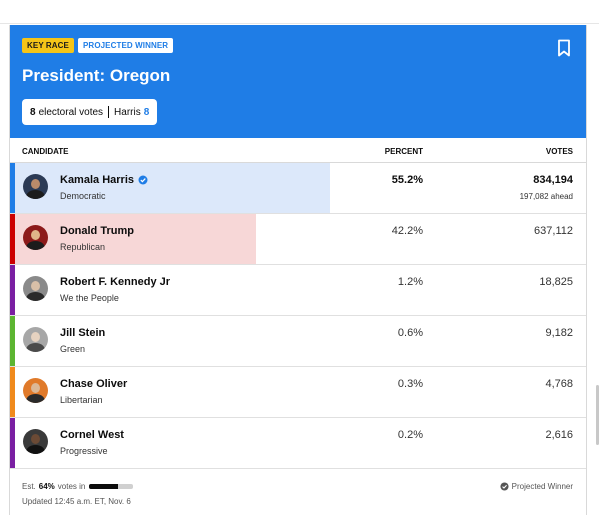 This screenshot has width=599, height=515. I want to click on votes-ahead: 197,082 ahead, so click(546, 196).